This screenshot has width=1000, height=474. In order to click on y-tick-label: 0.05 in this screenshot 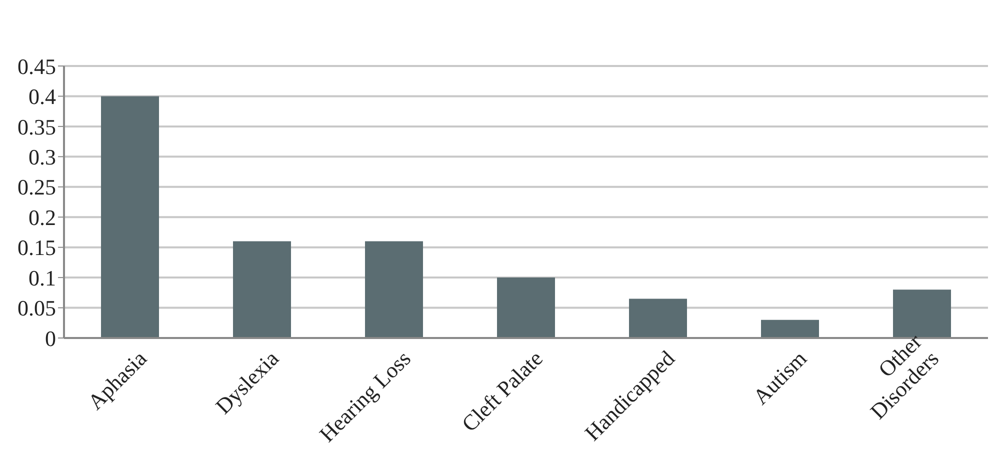, I will do `click(37, 308)`.